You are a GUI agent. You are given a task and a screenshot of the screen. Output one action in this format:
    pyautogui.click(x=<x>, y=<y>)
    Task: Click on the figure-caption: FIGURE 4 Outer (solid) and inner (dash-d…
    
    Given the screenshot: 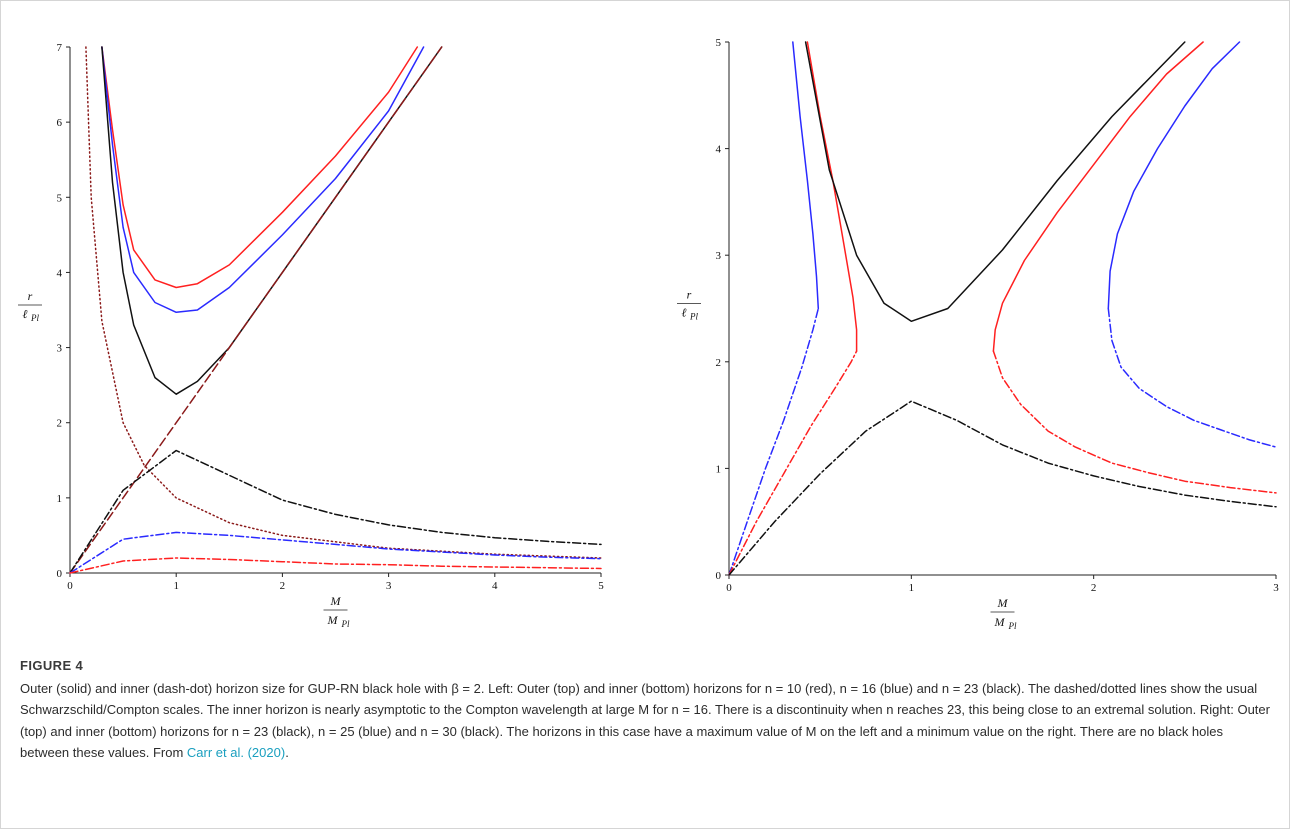 What is the action you would take?
    pyautogui.click(x=645, y=709)
    